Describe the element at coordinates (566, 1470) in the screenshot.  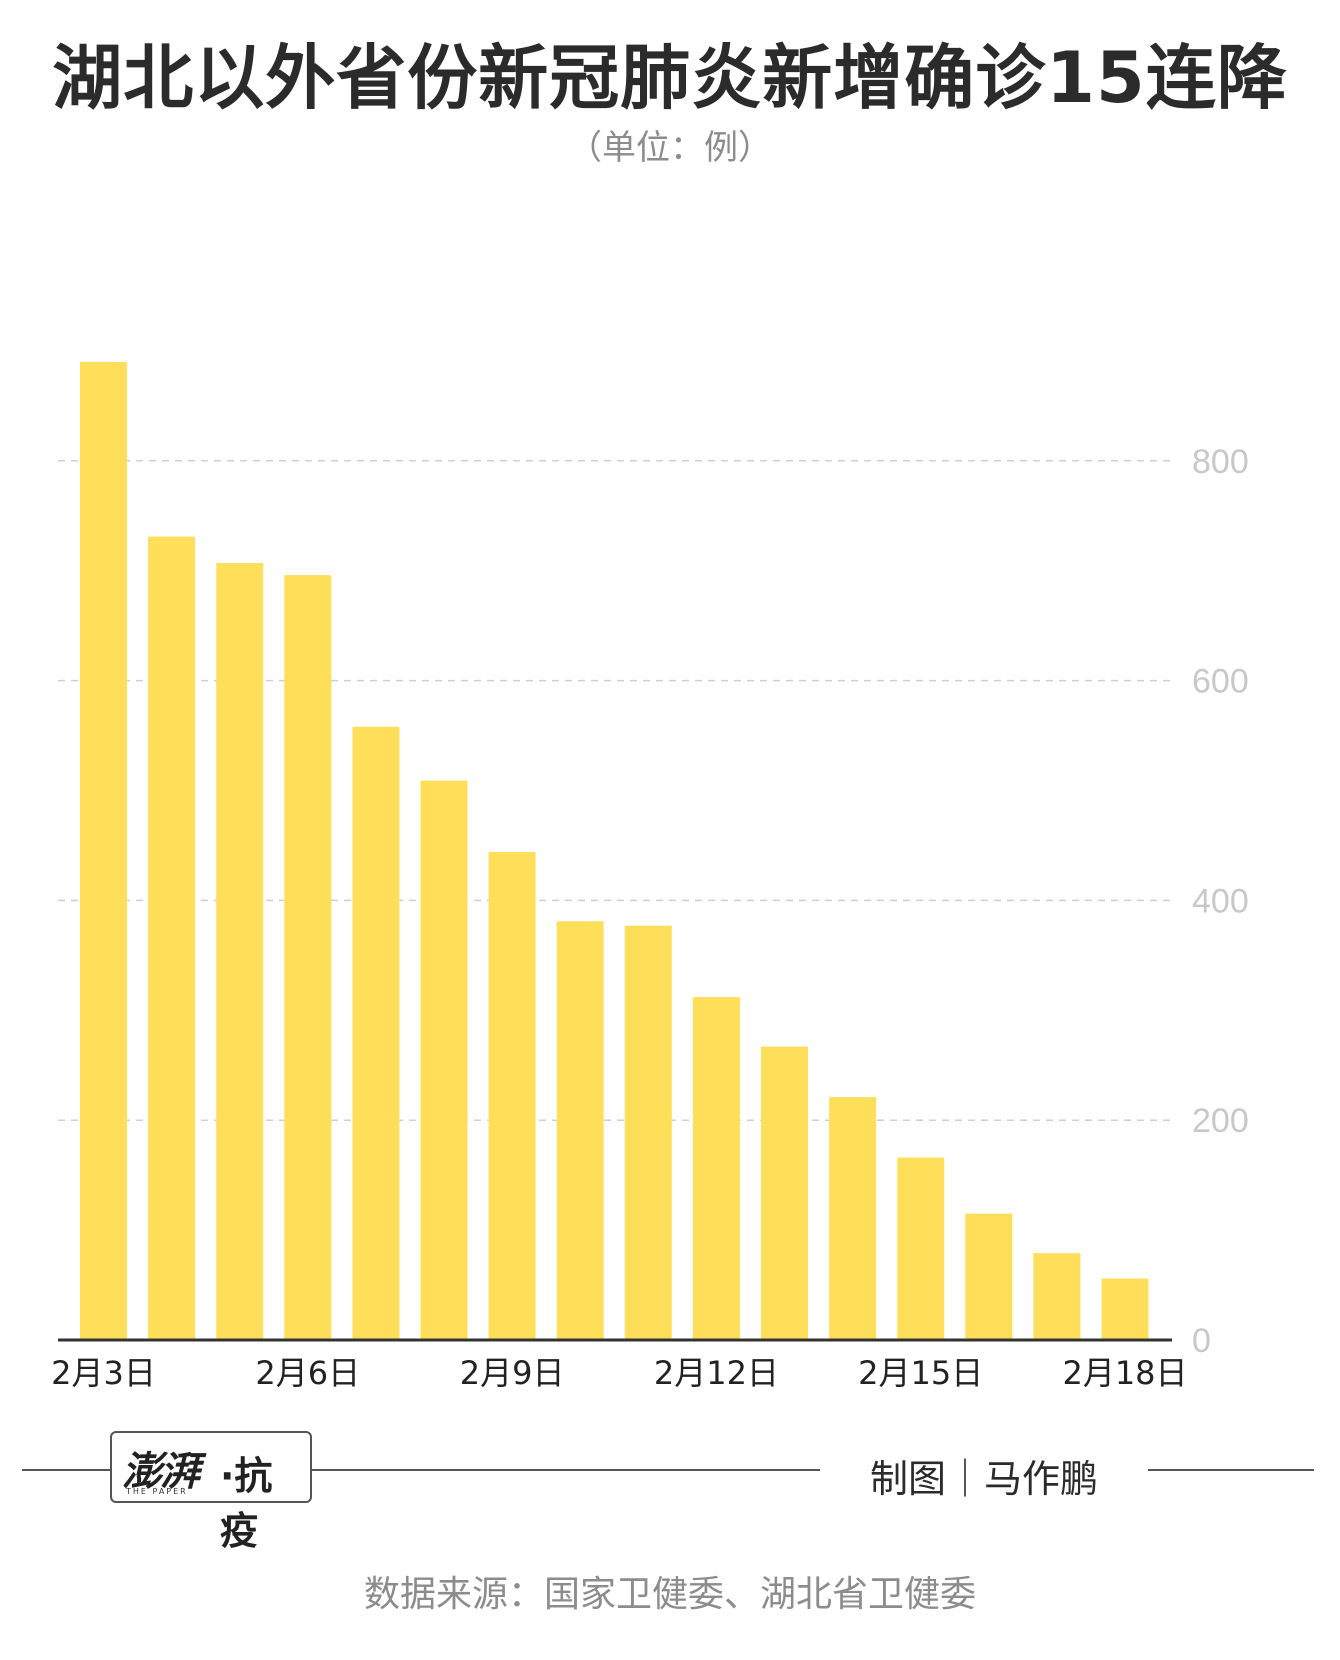
I see `footer-divider-middle` at that location.